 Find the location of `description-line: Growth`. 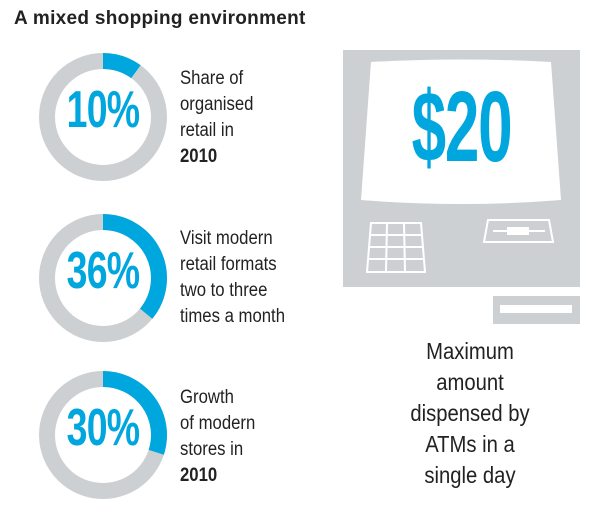

description-line: Growth is located at coordinates (207, 397).